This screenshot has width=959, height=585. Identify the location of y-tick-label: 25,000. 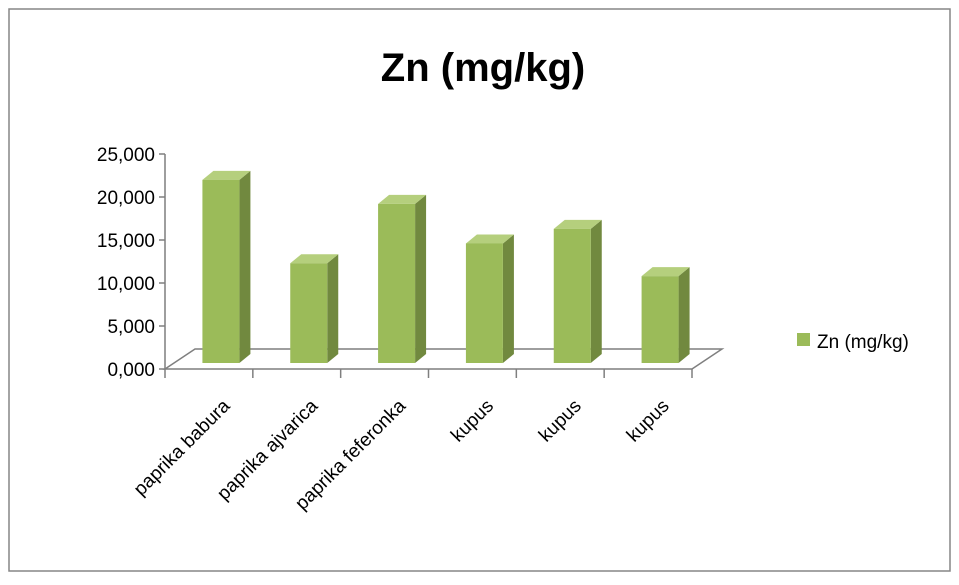
(126, 155).